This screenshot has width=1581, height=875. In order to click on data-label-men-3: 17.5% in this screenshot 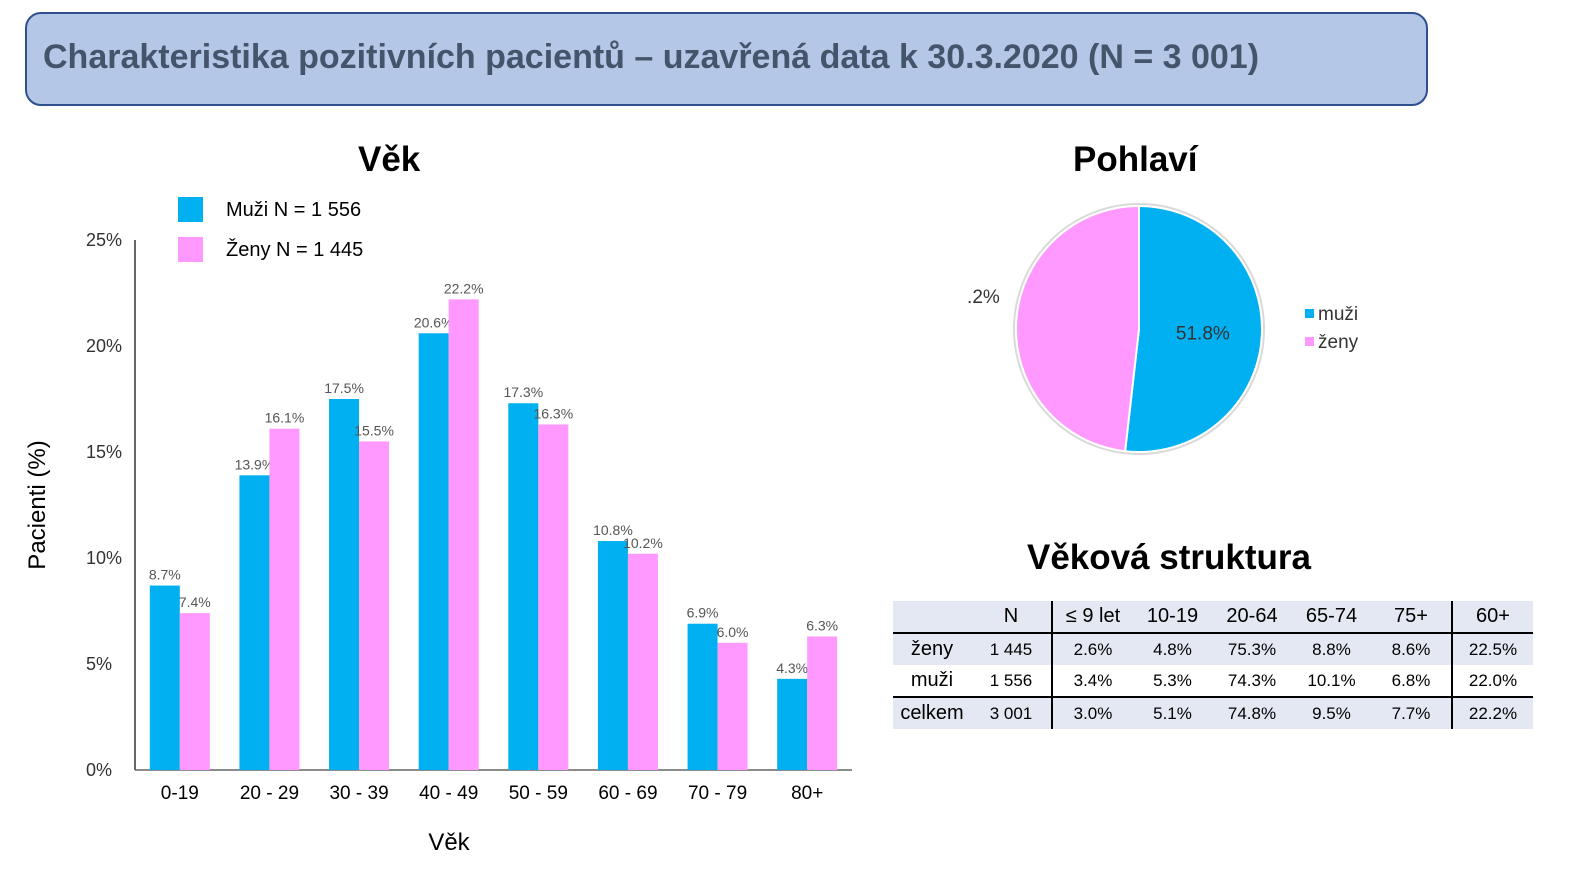, I will do `click(344, 388)`.